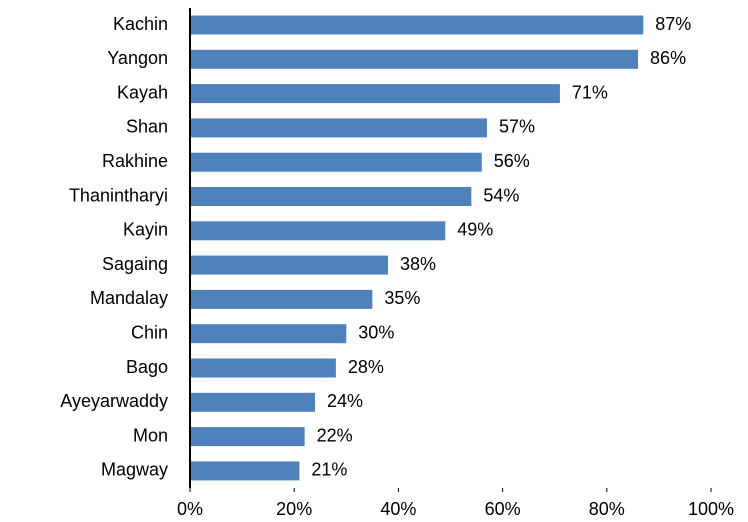 This screenshot has height=522, width=748. I want to click on data-label: 56%, so click(512, 161).